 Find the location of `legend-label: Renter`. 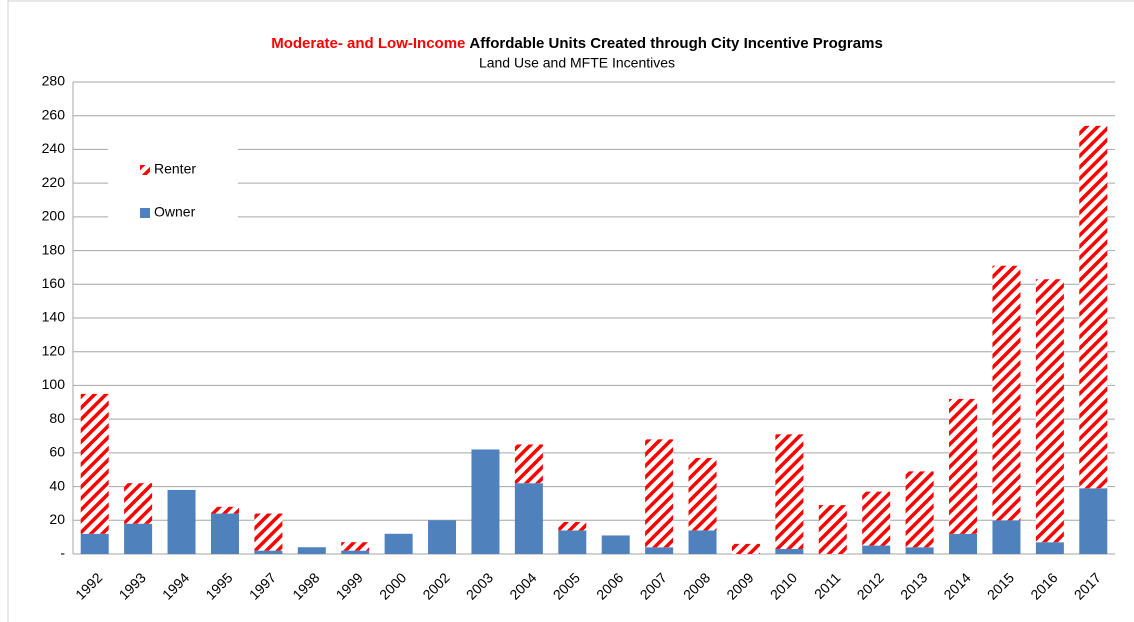

legend-label: Renter is located at coordinates (175, 169).